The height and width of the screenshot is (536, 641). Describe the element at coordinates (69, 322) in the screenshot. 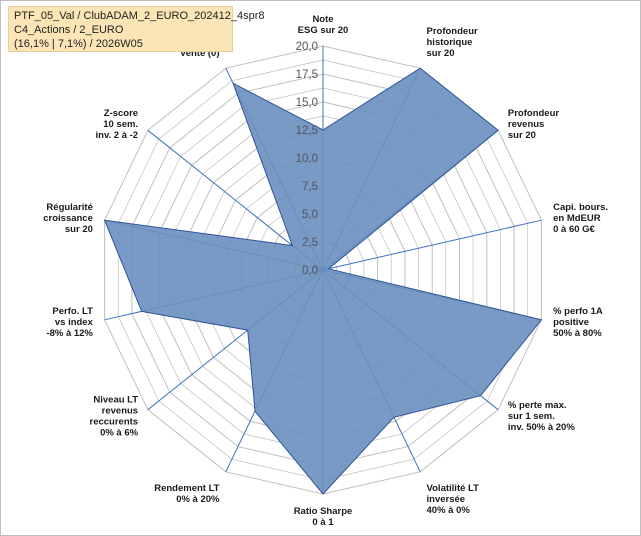

I see `axis-label: Perfo. LT vs index -8% à 12%` at that location.